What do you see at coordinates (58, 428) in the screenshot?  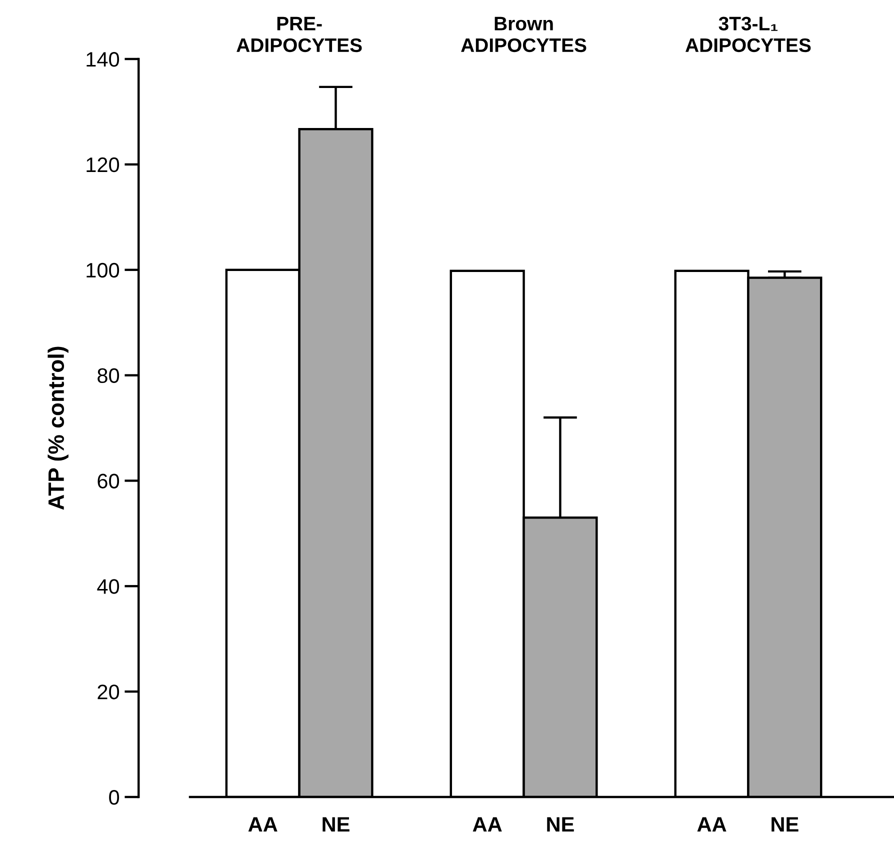 I see `y-axis-title: ATP (% control)` at bounding box center [58, 428].